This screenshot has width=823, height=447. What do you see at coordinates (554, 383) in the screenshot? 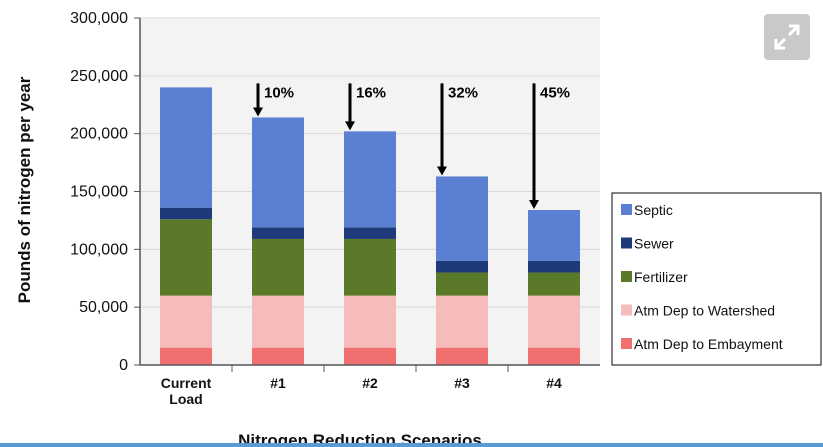
I see `x-tick-label: #4` at bounding box center [554, 383].